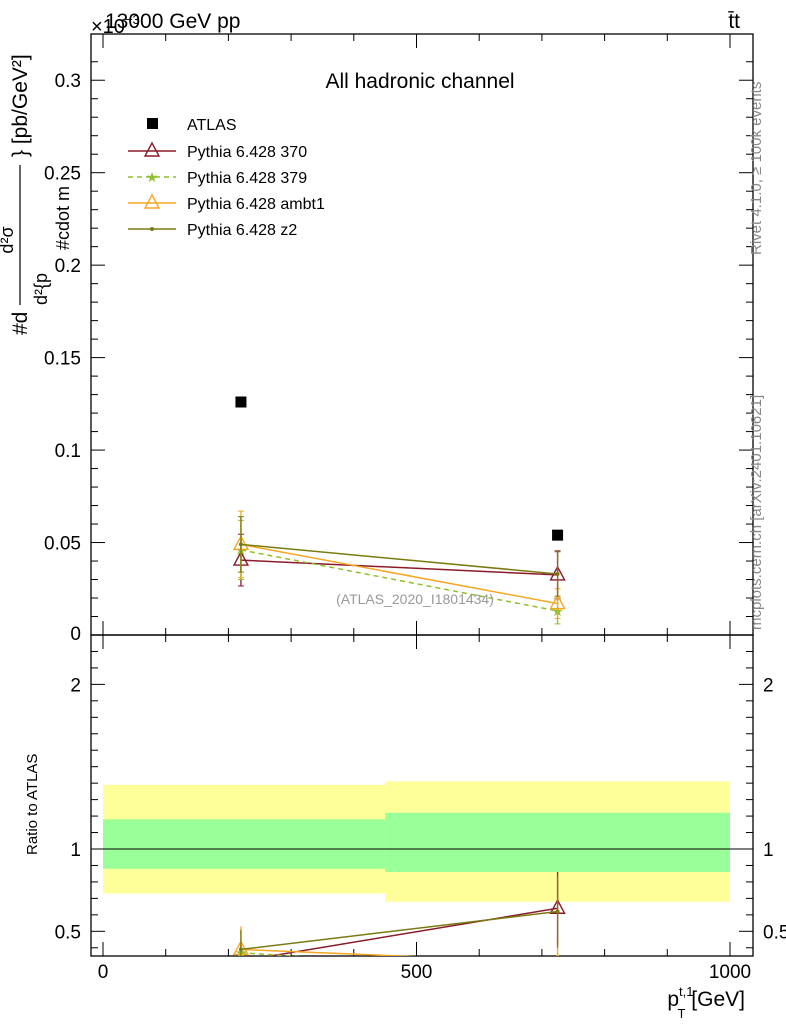 The height and width of the screenshot is (1024, 786). I want to click on ratio-y-tick-label: 0.5, so click(68, 932).